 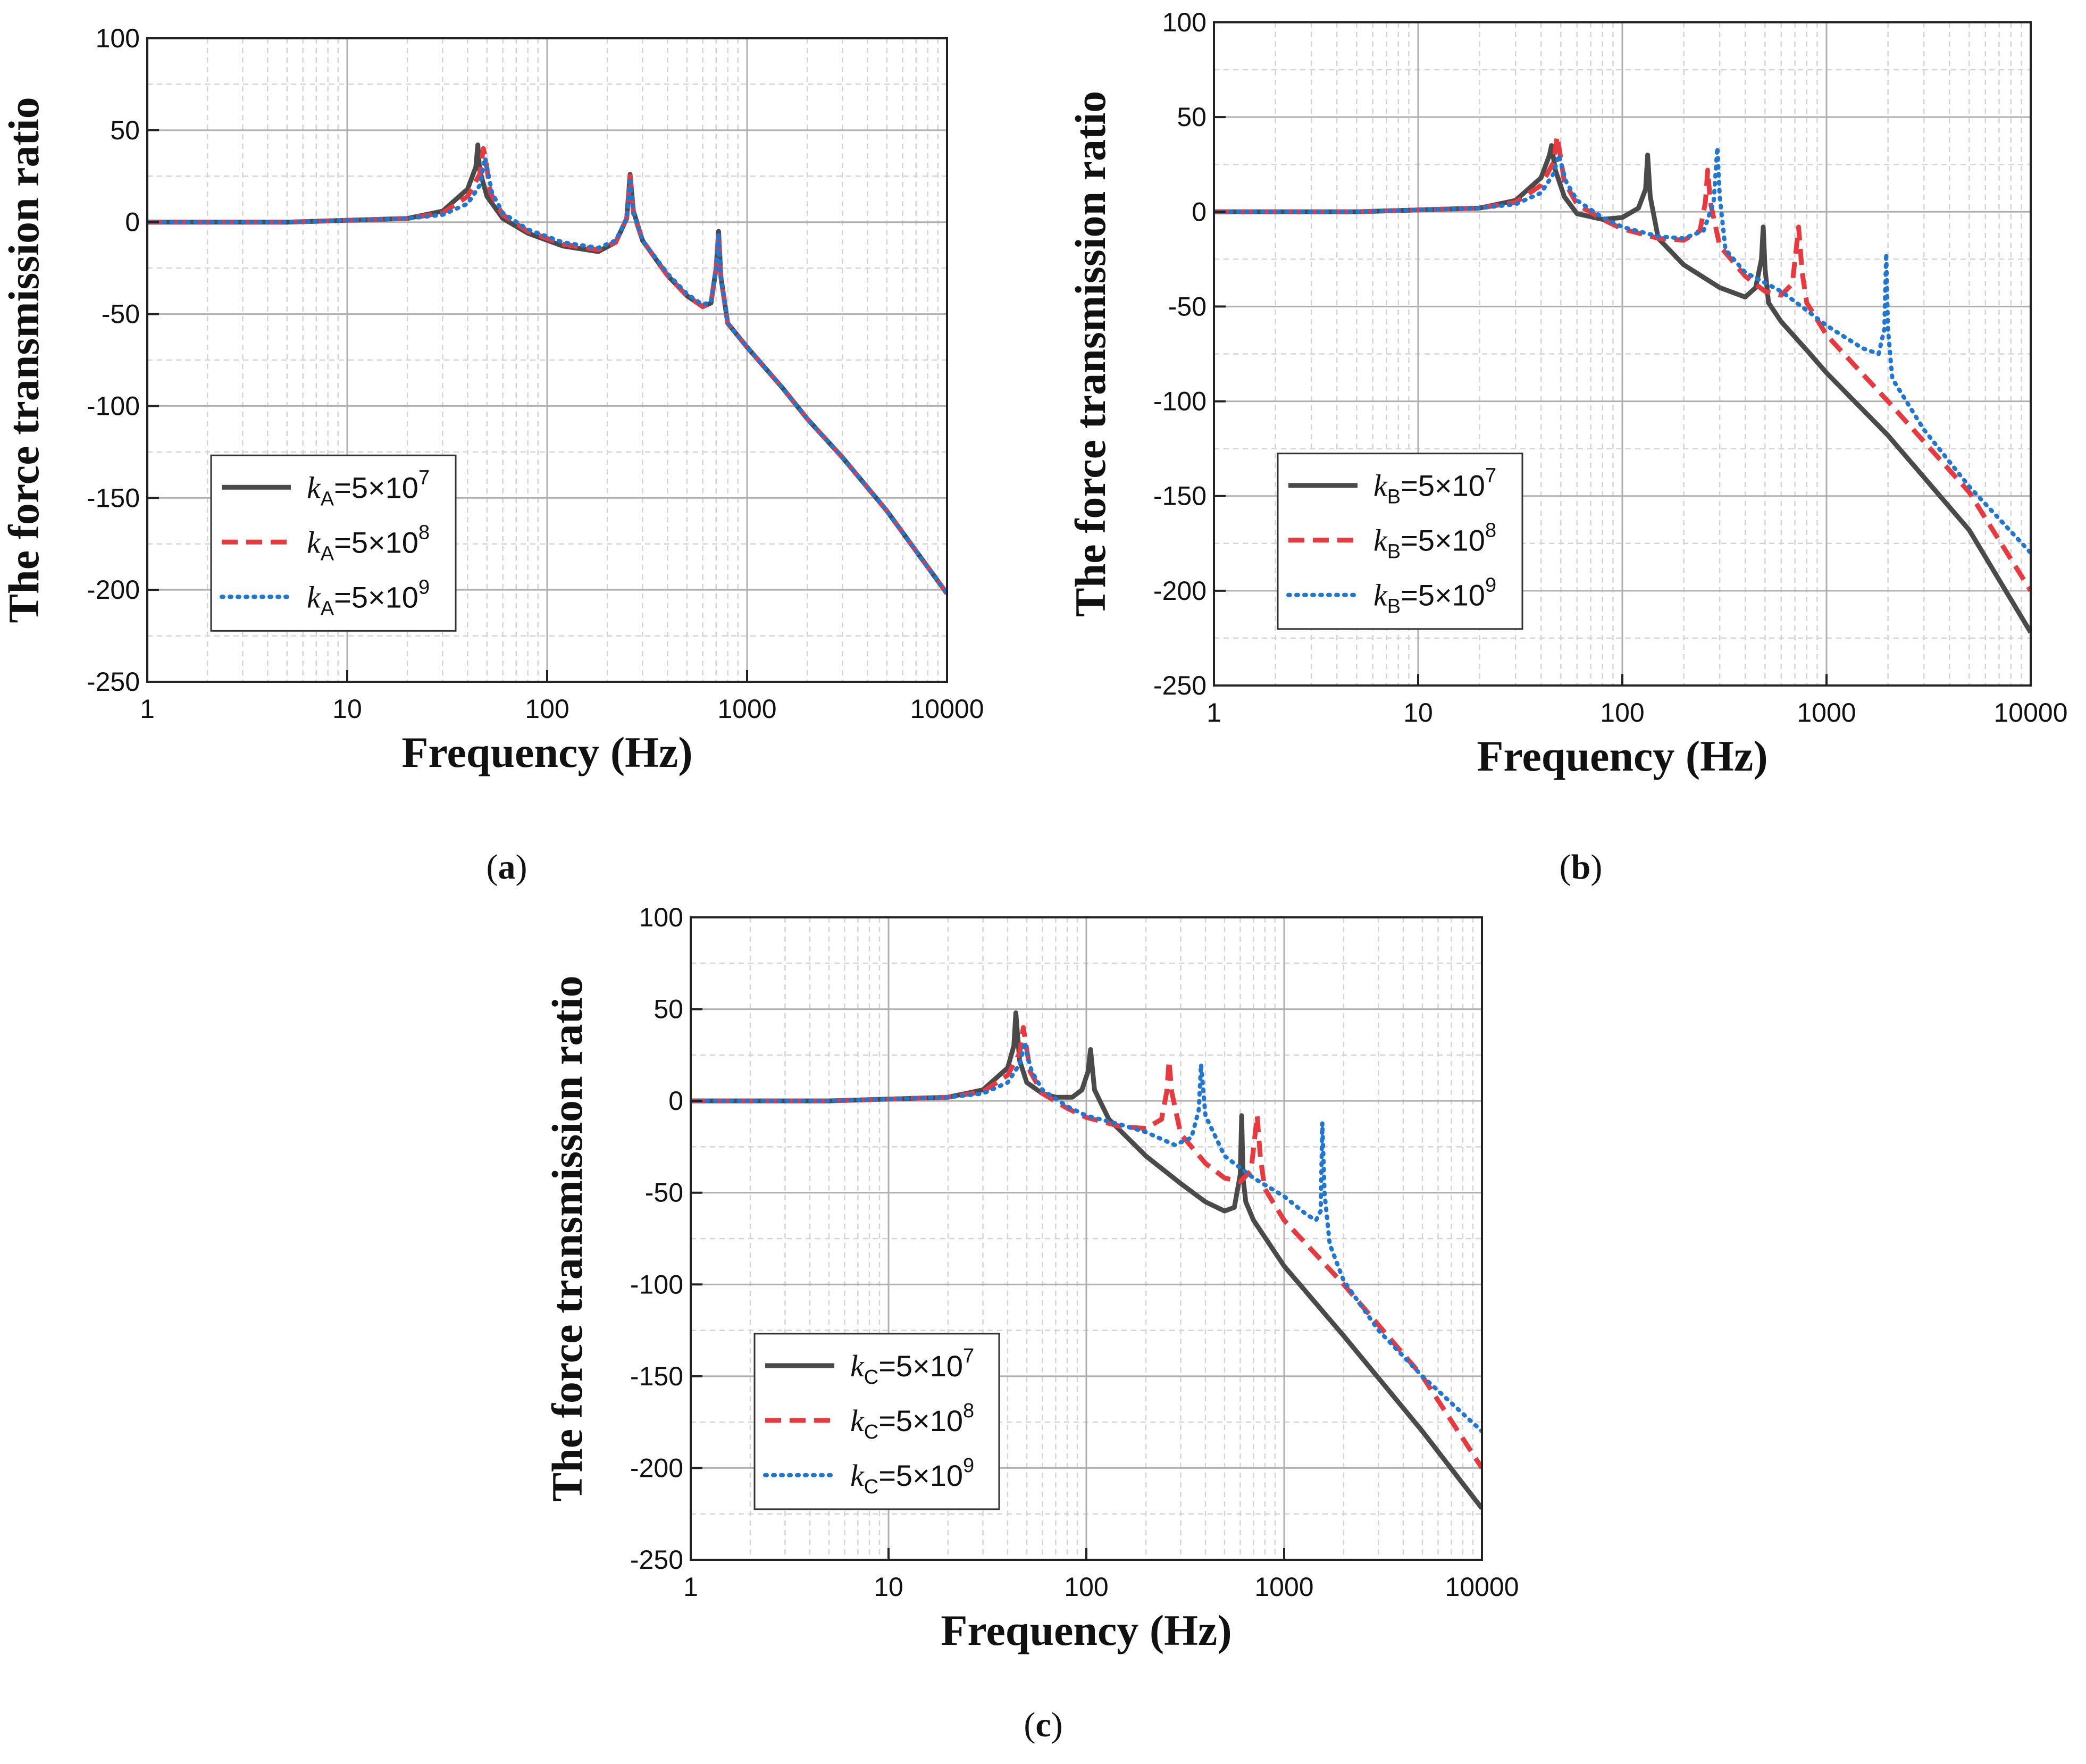 I want to click on legend-exponent: 9, so click(x=968, y=1466).